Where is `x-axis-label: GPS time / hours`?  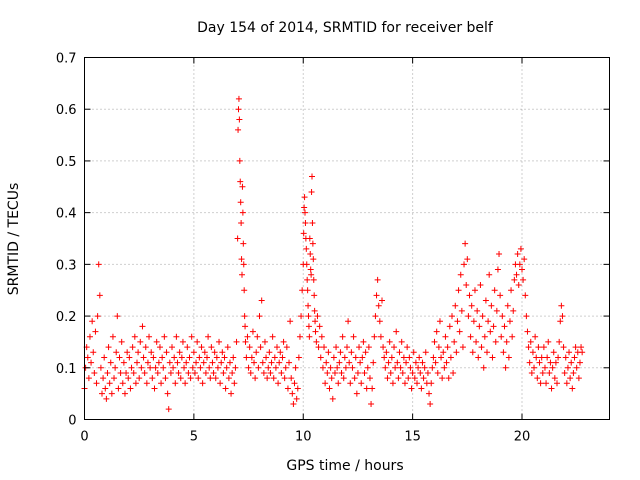 x-axis-label: GPS time / hours is located at coordinates (344, 466).